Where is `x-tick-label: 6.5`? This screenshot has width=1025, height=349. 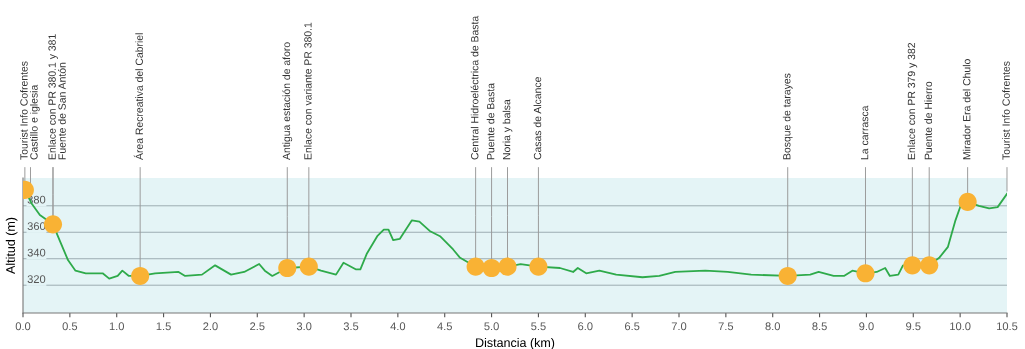 x-tick-label: 6.5 is located at coordinates (632, 326).